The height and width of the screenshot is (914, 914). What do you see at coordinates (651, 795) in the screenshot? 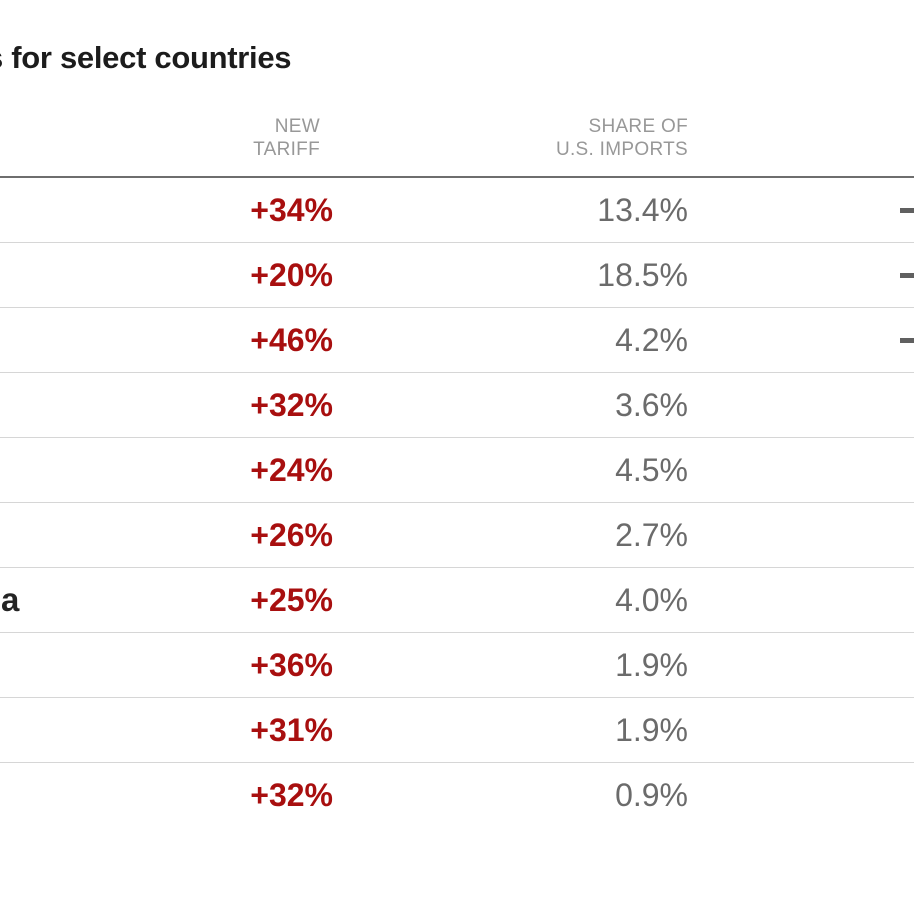
I see `share-of-imports-value: 0.9%` at bounding box center [651, 795].